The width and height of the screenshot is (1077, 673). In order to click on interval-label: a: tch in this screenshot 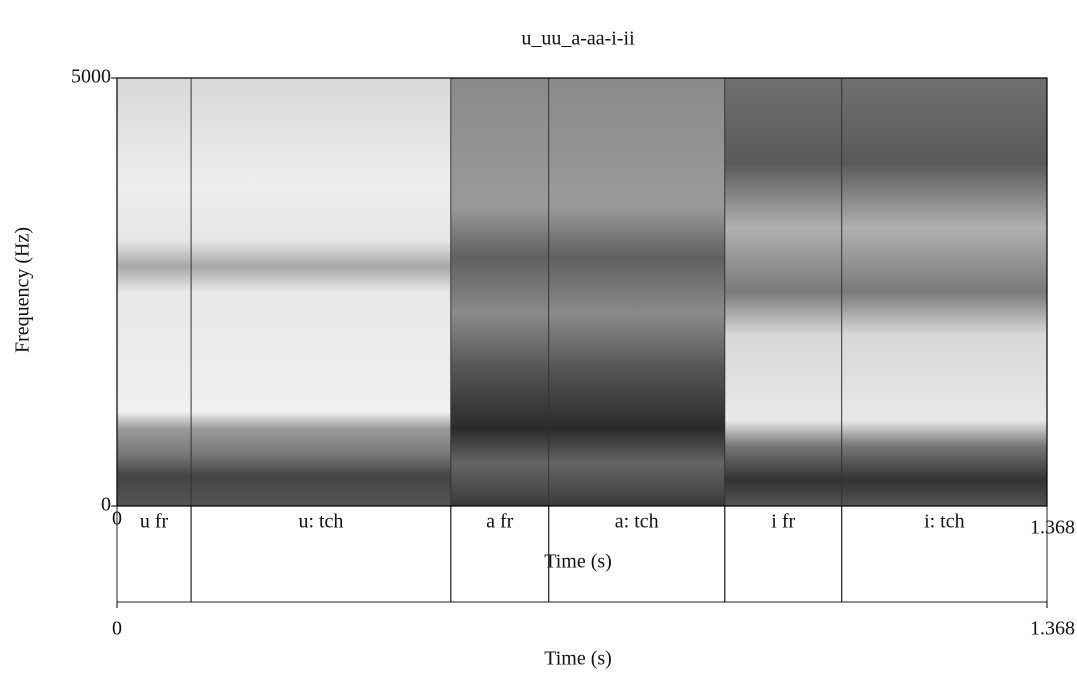, I will do `click(637, 522)`.